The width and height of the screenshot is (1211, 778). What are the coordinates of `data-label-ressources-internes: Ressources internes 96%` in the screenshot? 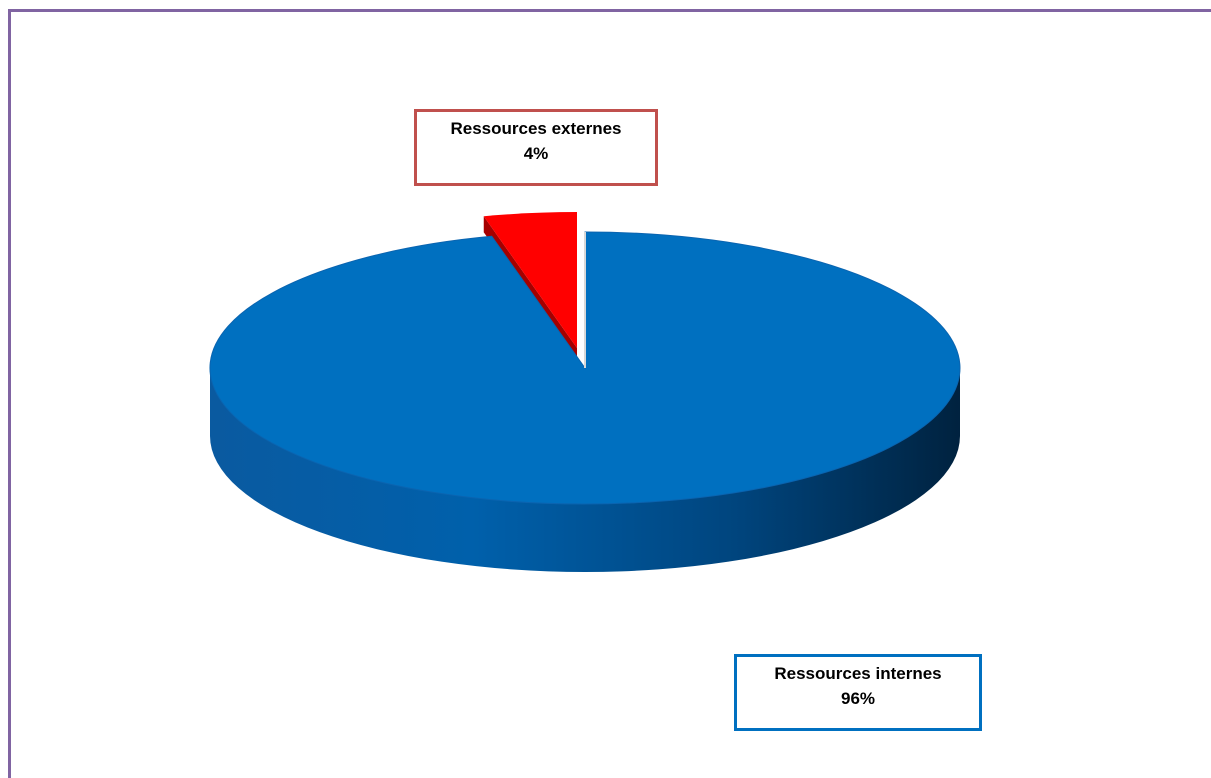 It's located at (858, 692).